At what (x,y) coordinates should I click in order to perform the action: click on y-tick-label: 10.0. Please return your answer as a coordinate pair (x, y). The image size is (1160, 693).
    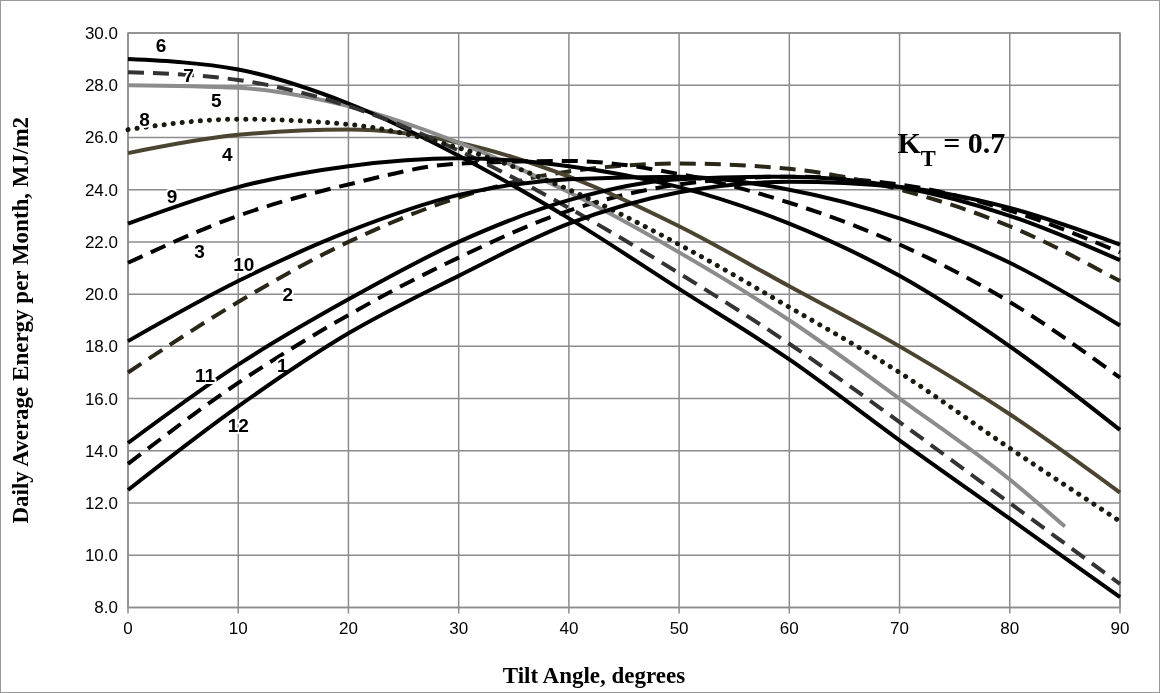
    Looking at the image, I should click on (101, 556).